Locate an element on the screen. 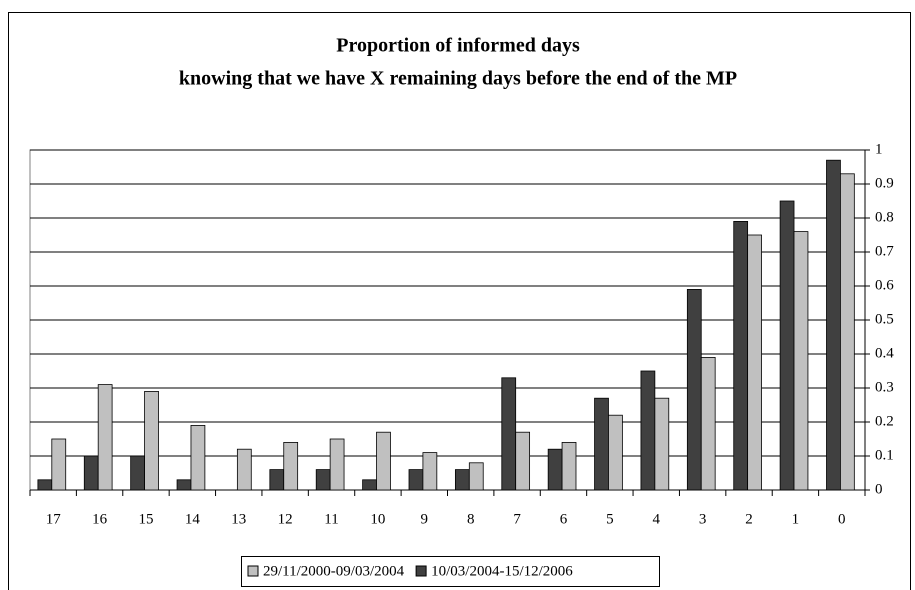 Image resolution: width=915 pixels, height=590 pixels. x-tick-label: 3 is located at coordinates (703, 519).